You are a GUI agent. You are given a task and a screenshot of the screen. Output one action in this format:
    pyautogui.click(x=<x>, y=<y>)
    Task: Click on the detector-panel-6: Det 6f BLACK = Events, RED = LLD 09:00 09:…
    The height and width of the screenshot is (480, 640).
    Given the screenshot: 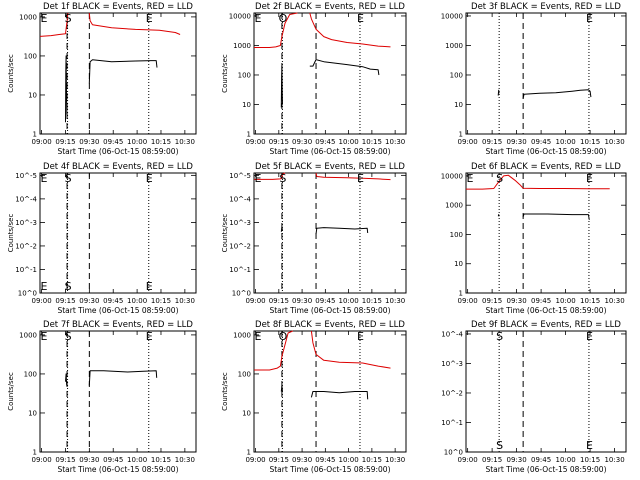 What is the action you would take?
    pyautogui.click(x=534, y=238)
    